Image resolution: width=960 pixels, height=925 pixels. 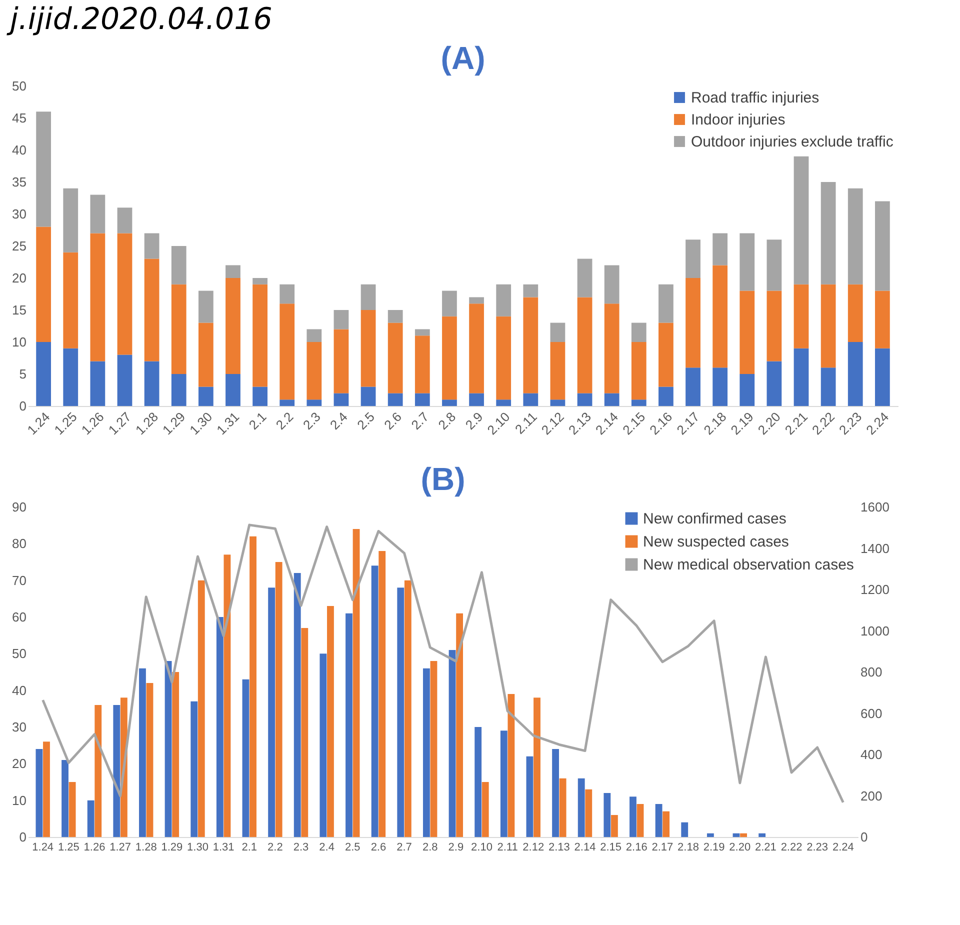 What do you see at coordinates (463, 58) in the screenshot?
I see `chart-title: (A)` at bounding box center [463, 58].